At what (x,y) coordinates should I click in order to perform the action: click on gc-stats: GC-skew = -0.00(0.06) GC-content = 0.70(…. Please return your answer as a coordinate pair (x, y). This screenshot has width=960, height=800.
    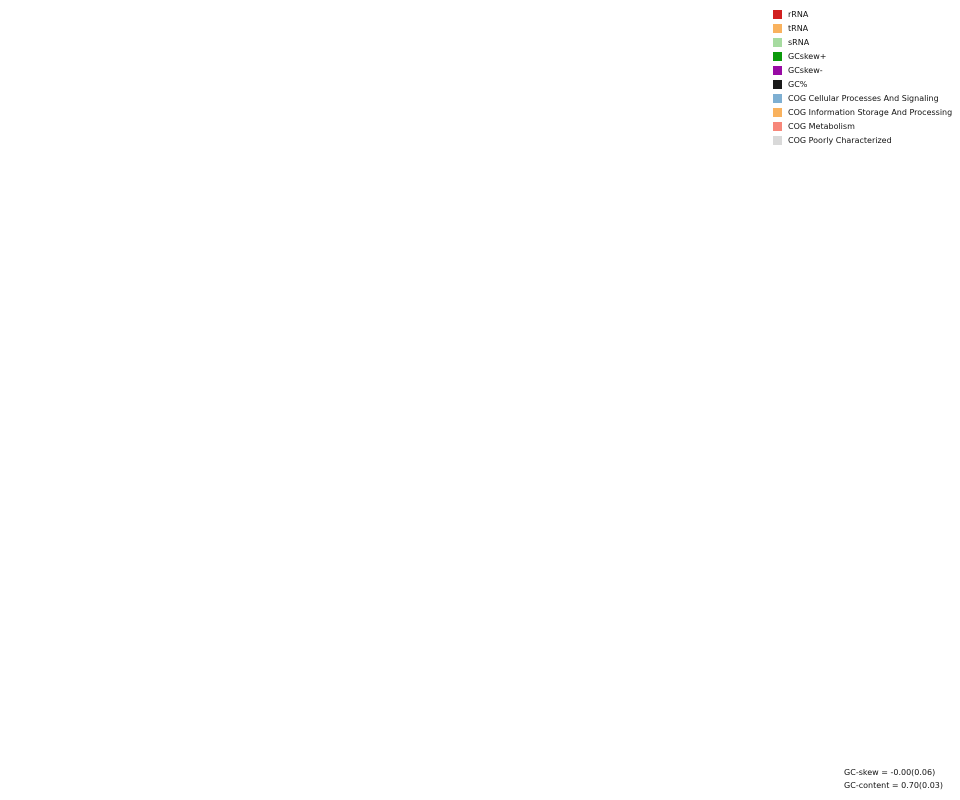
    Looking at the image, I should click on (893, 779).